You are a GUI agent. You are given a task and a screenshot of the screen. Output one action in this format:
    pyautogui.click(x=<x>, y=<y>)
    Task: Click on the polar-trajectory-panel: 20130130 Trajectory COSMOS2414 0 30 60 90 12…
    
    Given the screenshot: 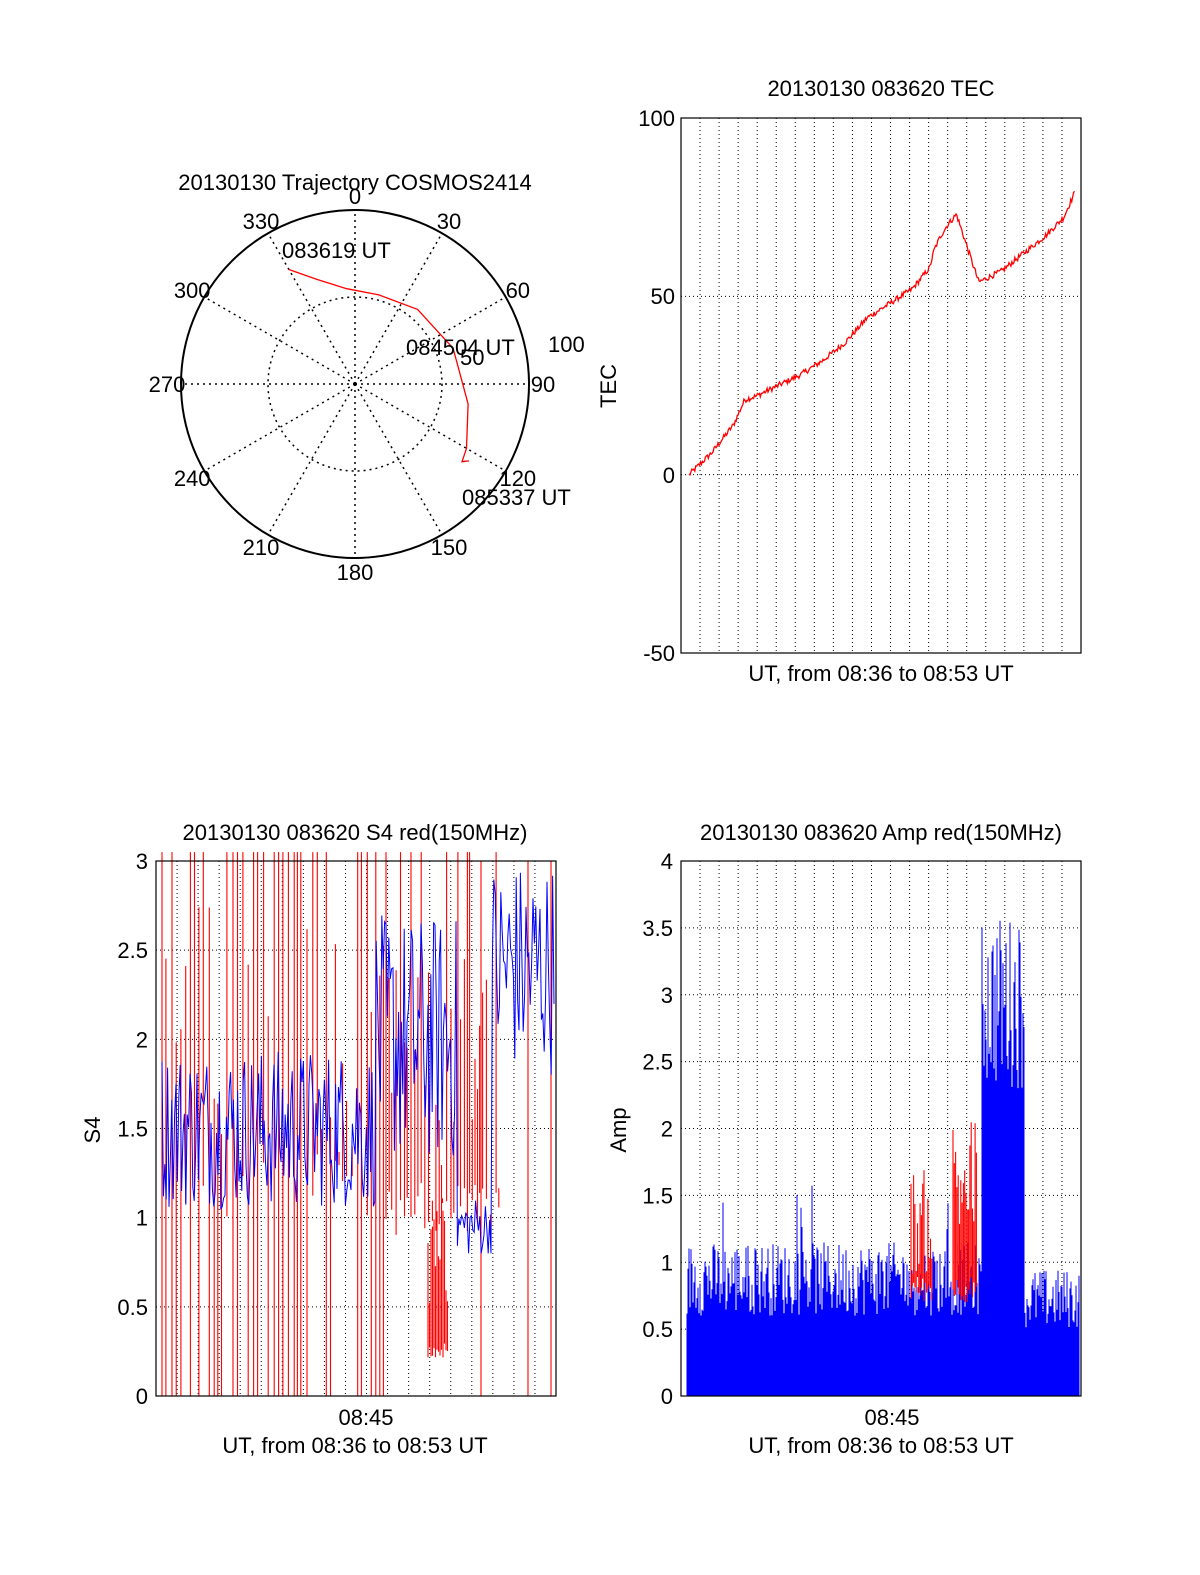 What is the action you would take?
    pyautogui.click(x=367, y=377)
    